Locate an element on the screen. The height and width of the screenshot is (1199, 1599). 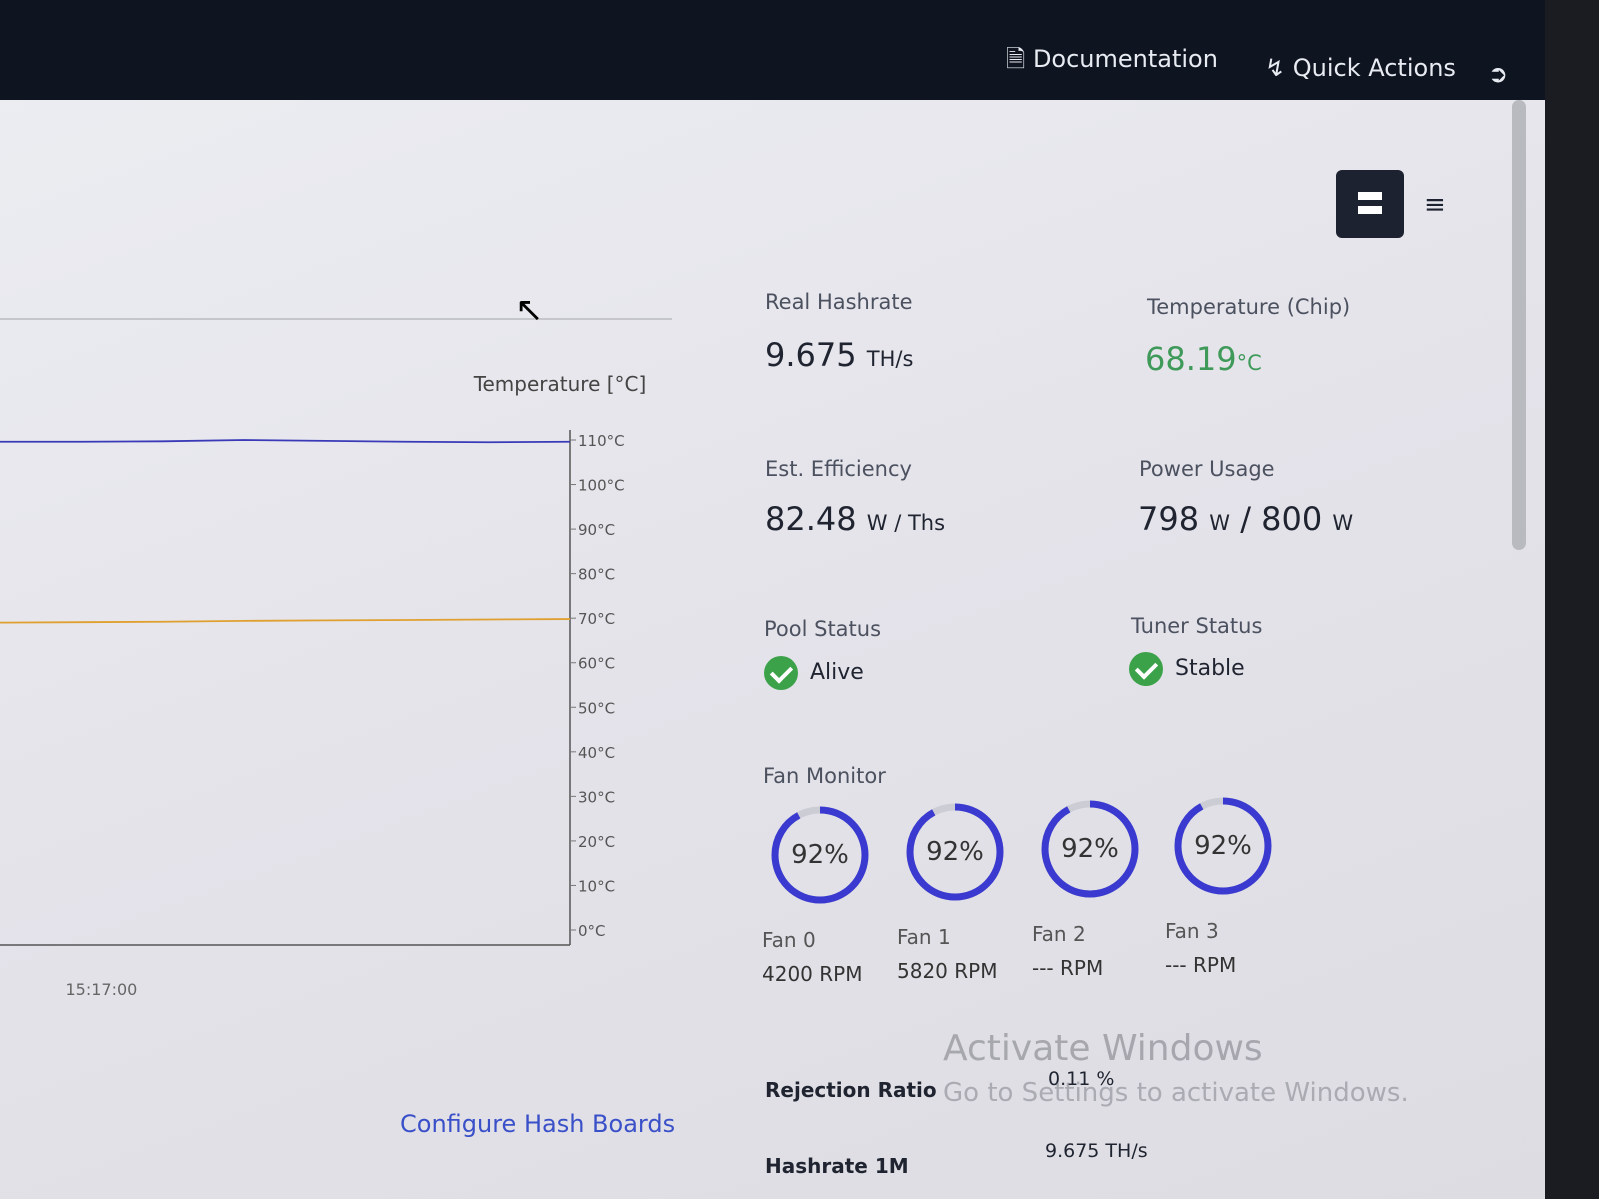
list-view-button: ≡ is located at coordinates (1435, 205).